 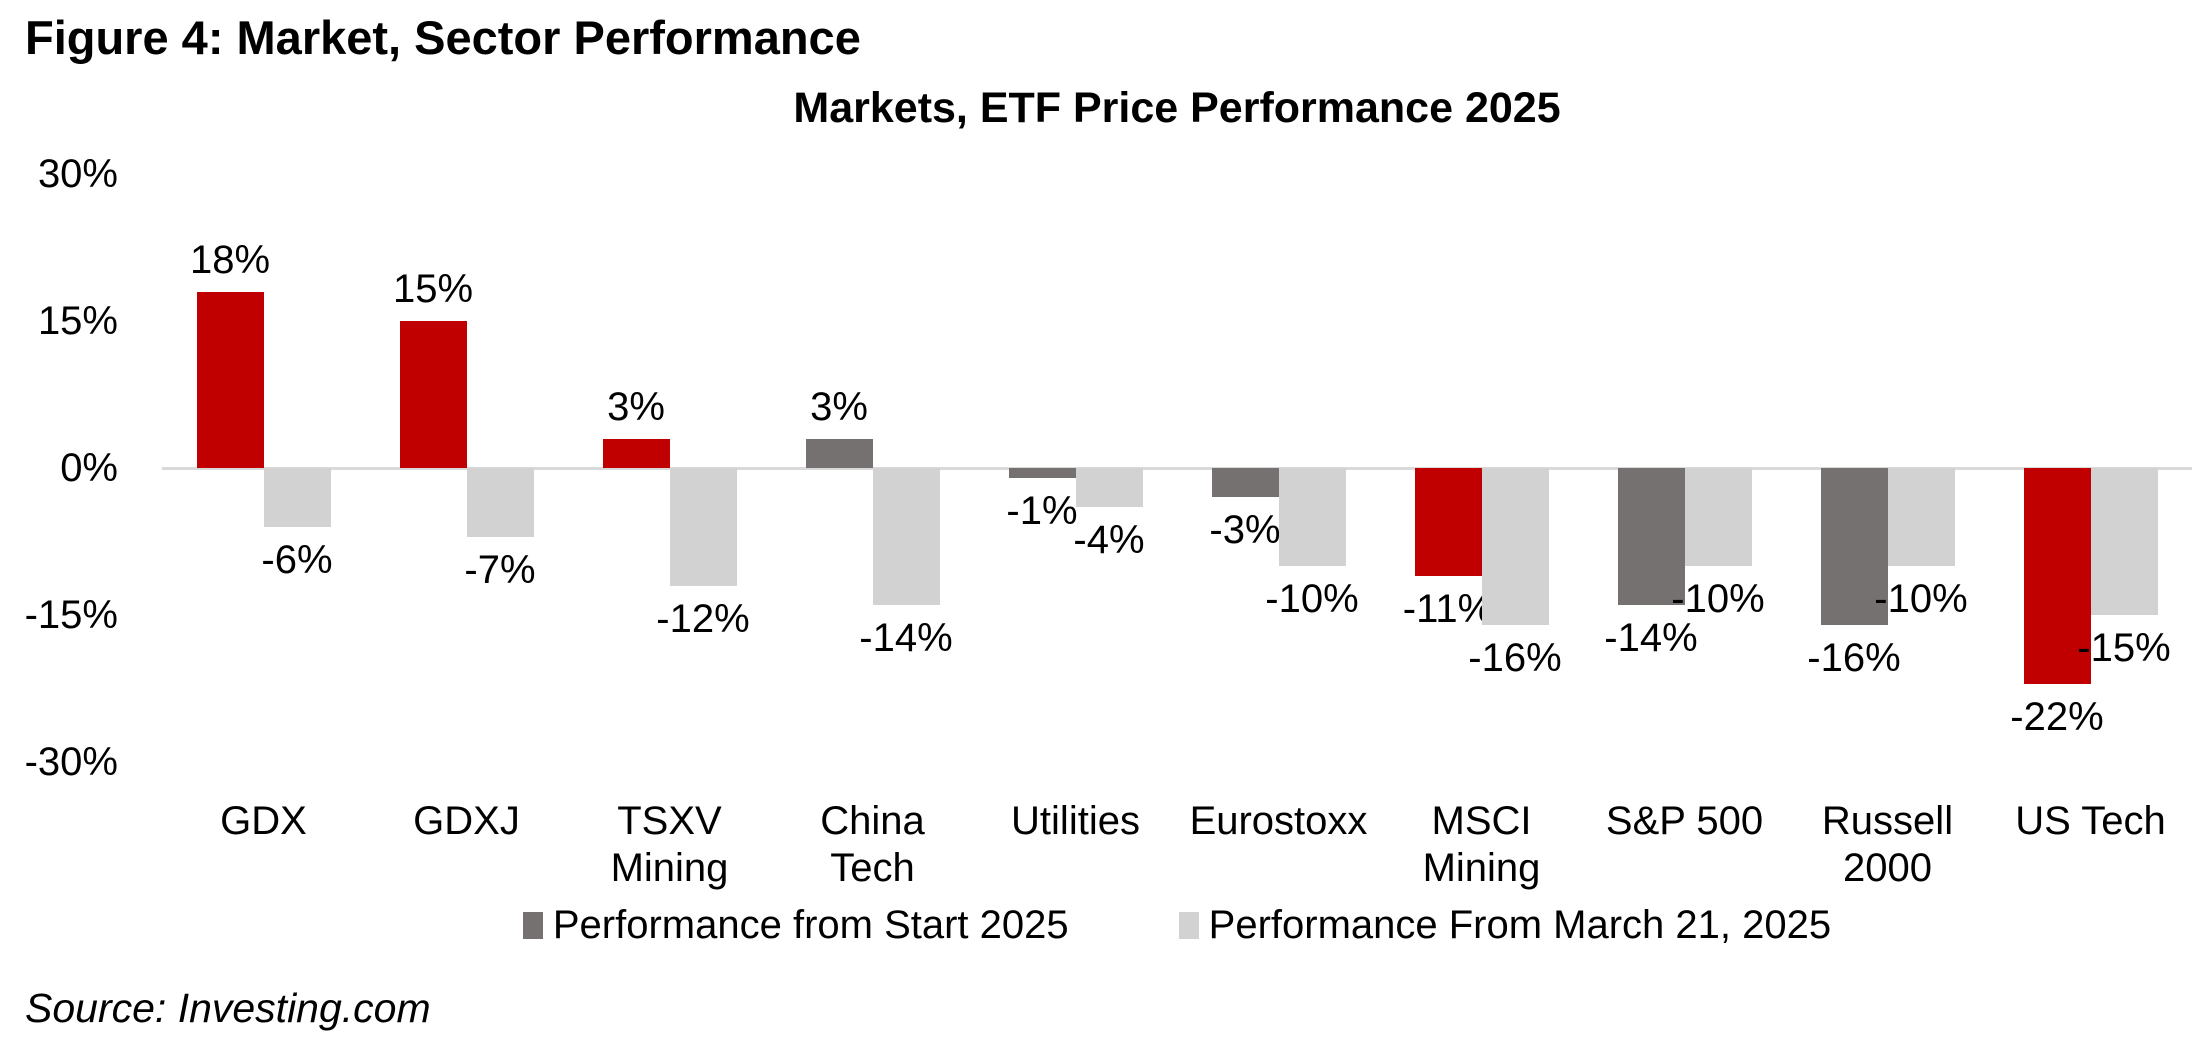 I want to click on category-label-russell-2000: Russell 2000, so click(x=1887, y=844).